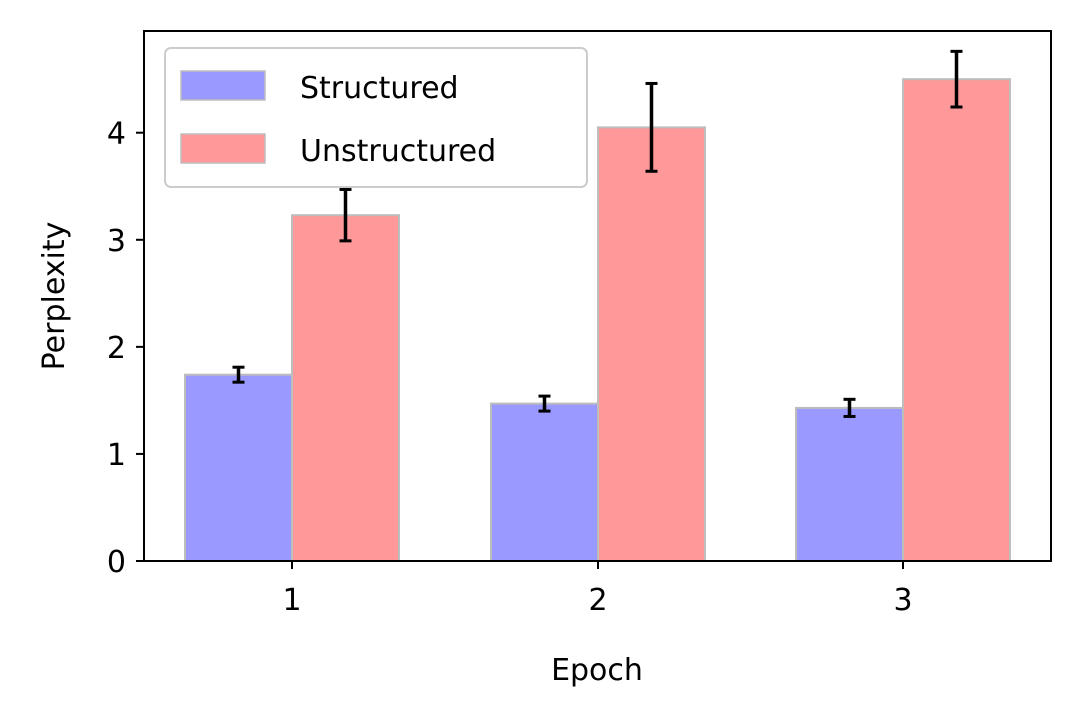  Describe the element at coordinates (116, 241) in the screenshot. I see `y-tick-label: 3` at that location.